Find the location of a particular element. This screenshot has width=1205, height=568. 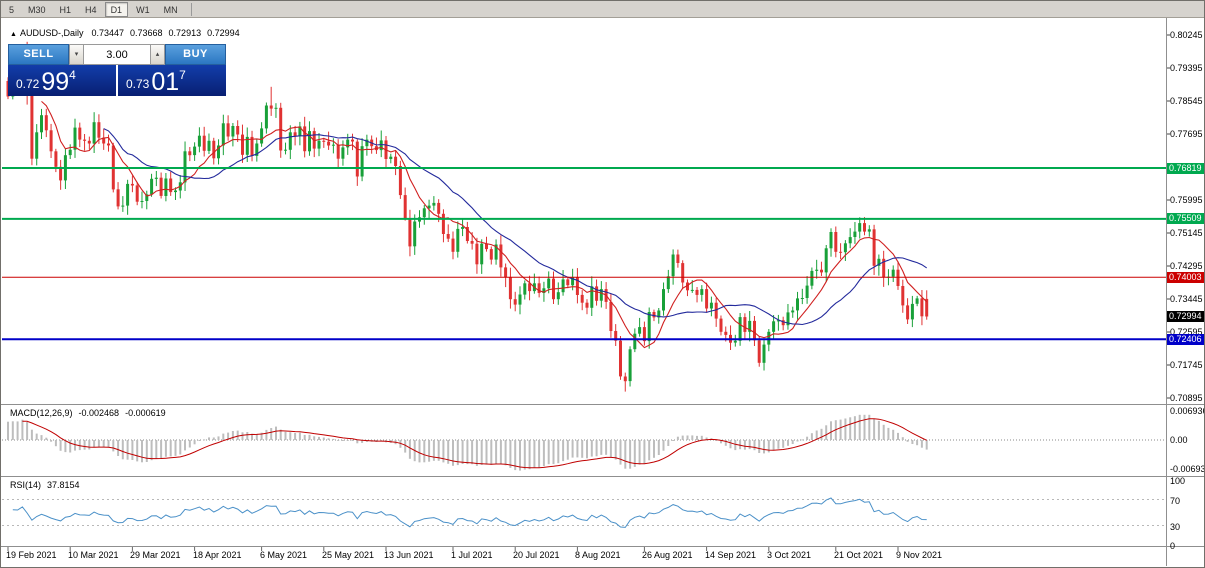

main-macd-separator is located at coordinates (602, 404).